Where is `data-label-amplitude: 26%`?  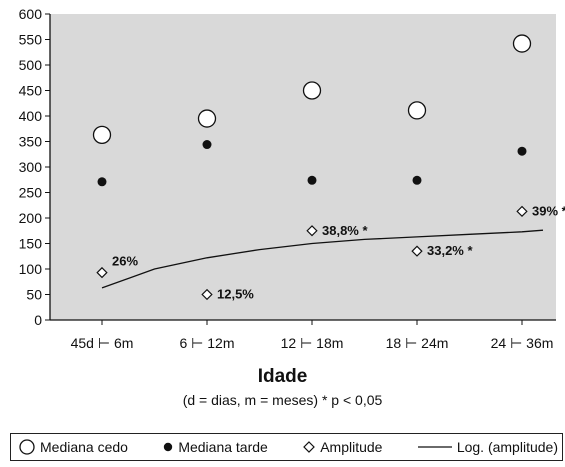
data-label-amplitude: 26% is located at coordinates (125, 261).